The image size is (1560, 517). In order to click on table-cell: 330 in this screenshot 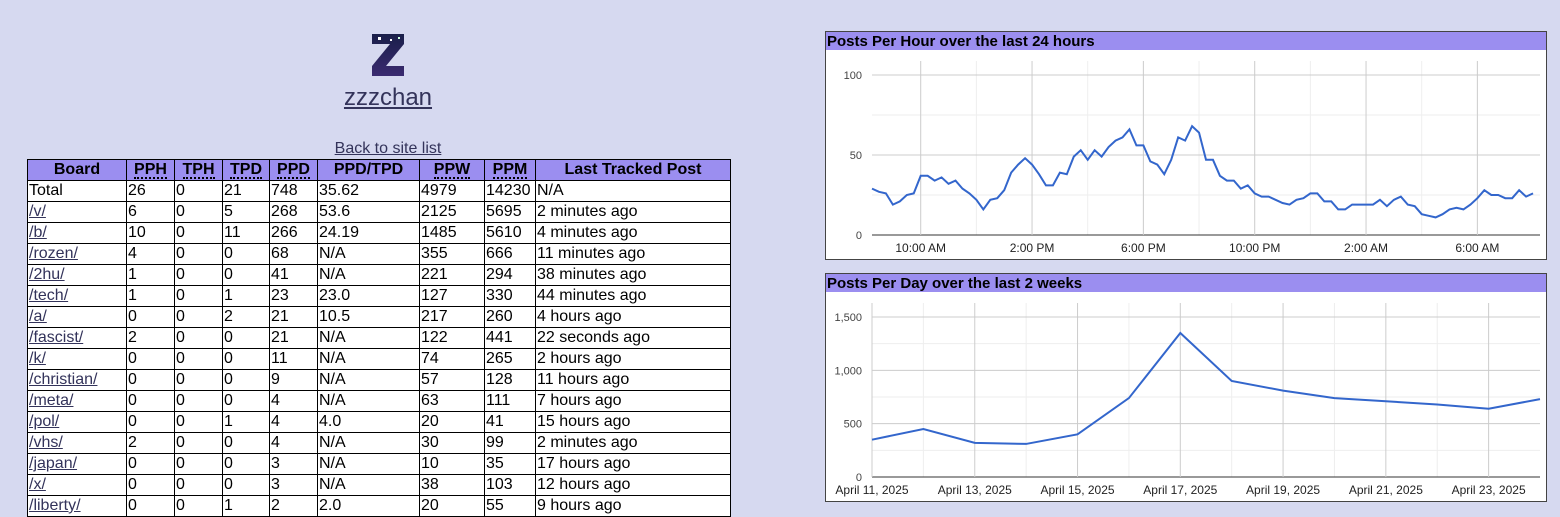, I will do `click(510, 296)`.